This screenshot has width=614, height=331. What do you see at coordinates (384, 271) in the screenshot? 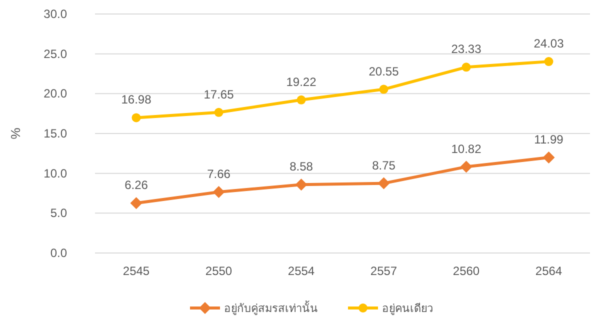
I see `x-tick-label: 2557` at bounding box center [384, 271].